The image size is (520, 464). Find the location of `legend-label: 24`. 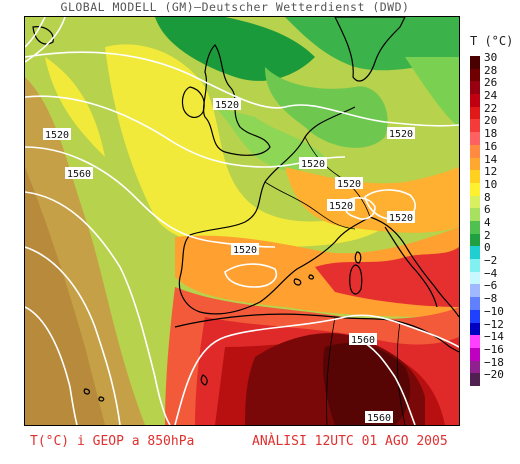

legend-label: 24 is located at coordinates (491, 96).